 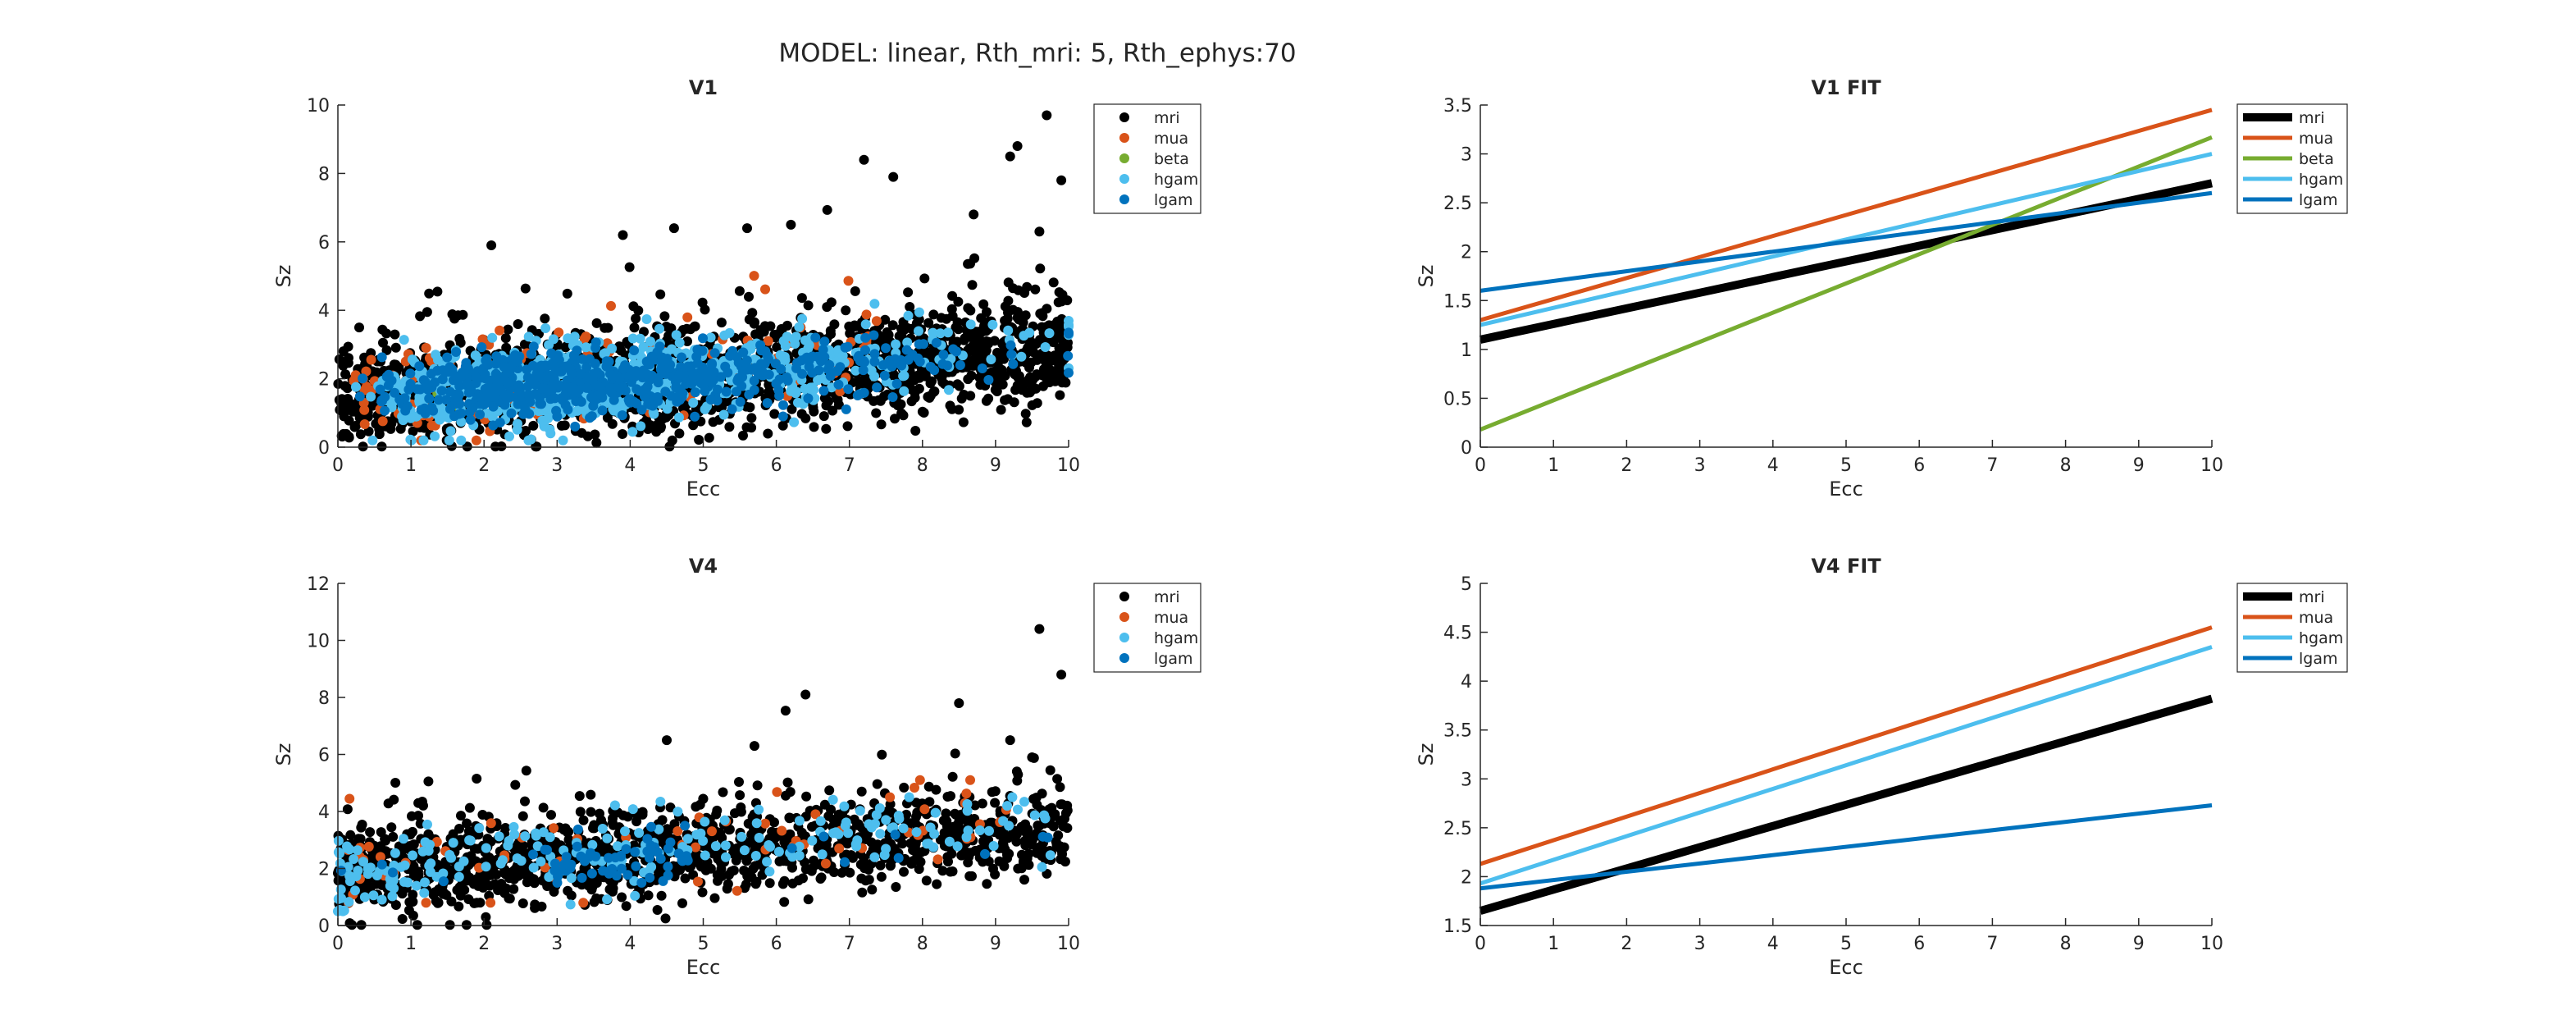 What do you see at coordinates (703, 490) in the screenshot?
I see `x-axis-label: Ecc` at bounding box center [703, 490].